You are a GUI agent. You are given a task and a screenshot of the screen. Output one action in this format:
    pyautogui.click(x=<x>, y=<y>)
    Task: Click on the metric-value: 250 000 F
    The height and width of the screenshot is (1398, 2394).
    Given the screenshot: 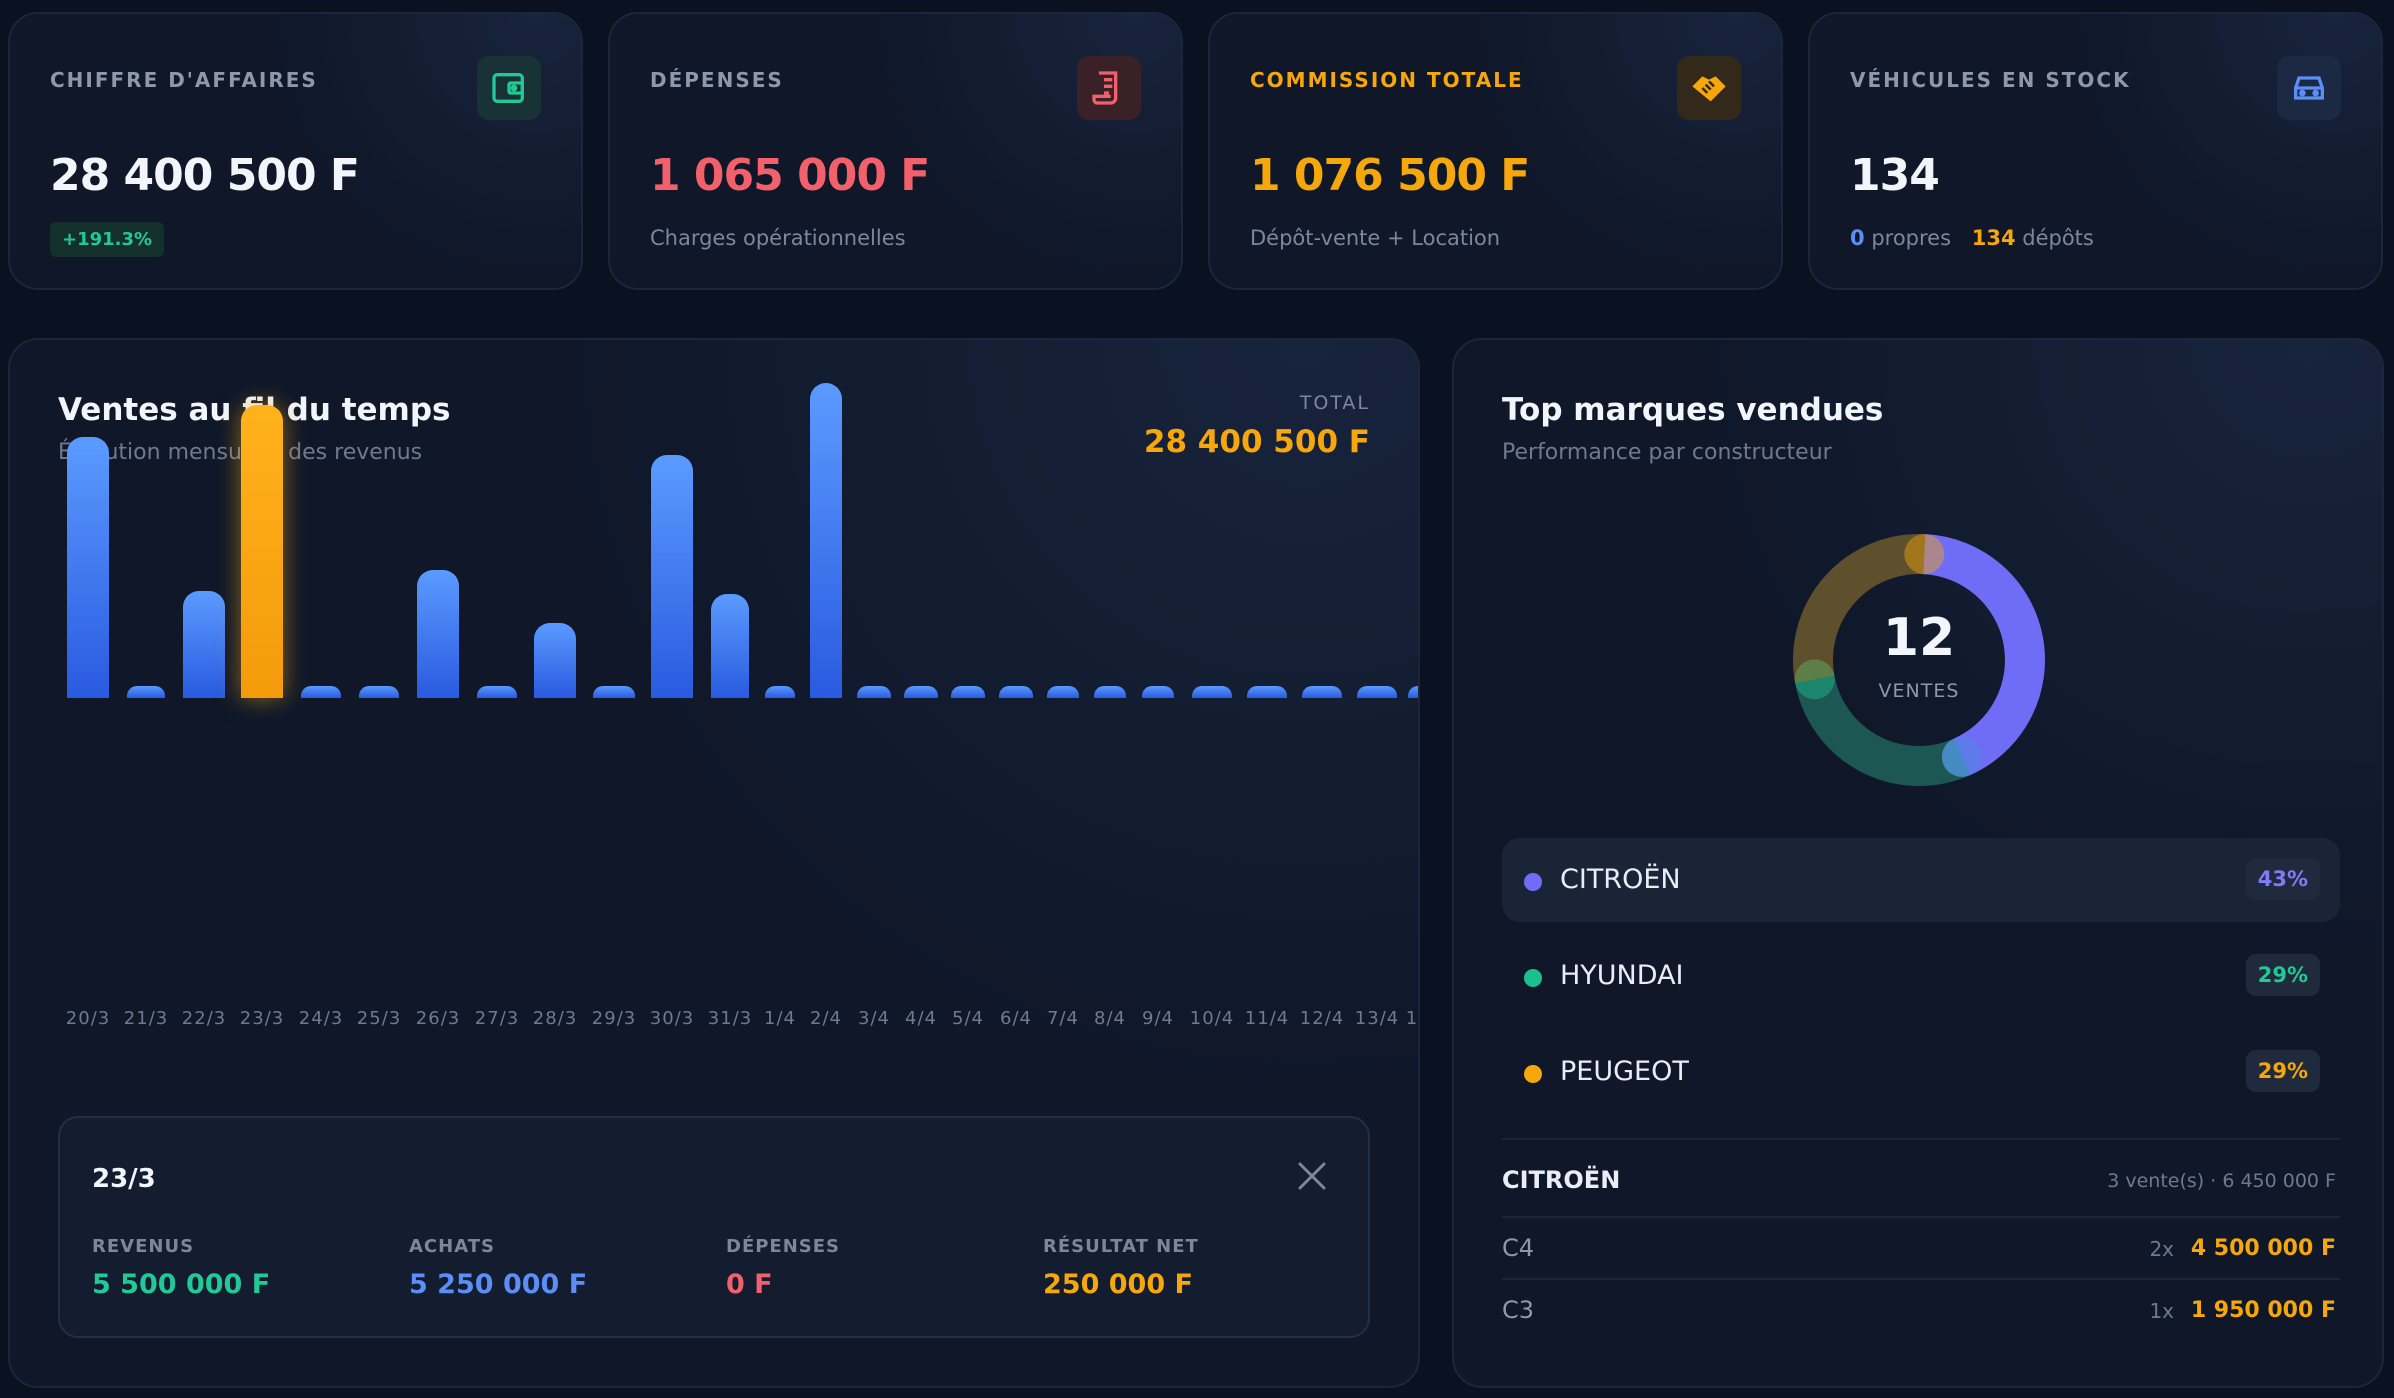 What is the action you would take?
    pyautogui.click(x=1118, y=1284)
    